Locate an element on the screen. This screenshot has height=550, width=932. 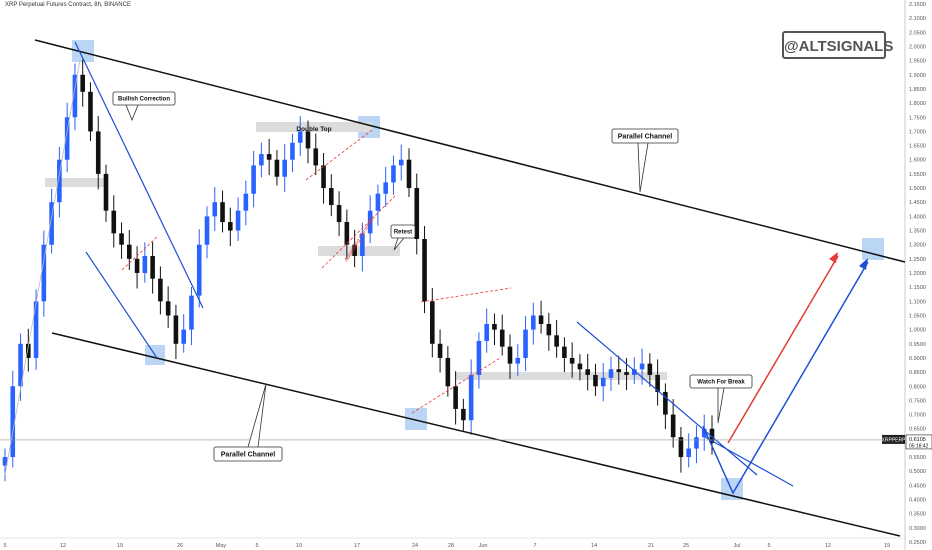
price-axis-tick: 1.9000 is located at coordinates (917, 76).